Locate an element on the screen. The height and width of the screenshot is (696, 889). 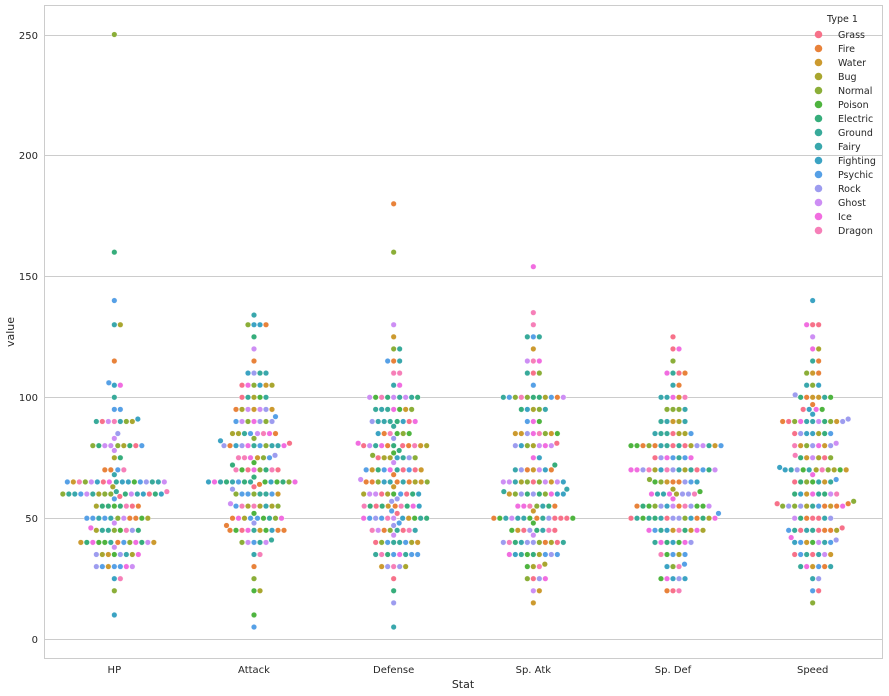
legend-title: Type 1 is located at coordinates (842, 19).